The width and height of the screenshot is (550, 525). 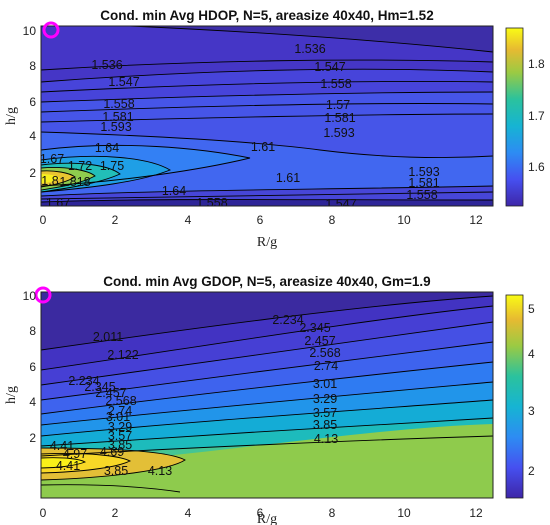 I want to click on gdop-ytick: 6, so click(x=32, y=367).